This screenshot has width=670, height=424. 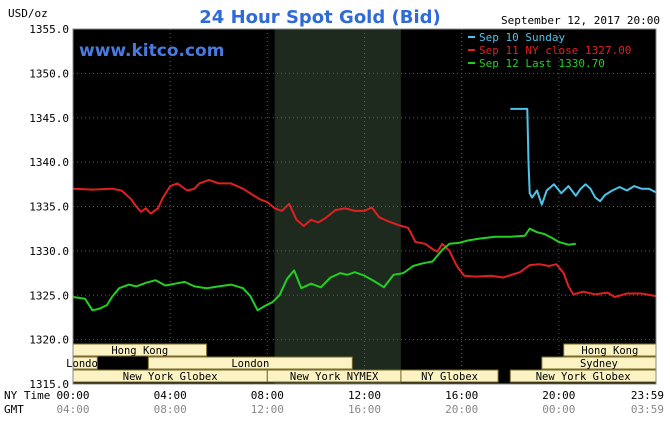 I want to click on session-label: New York NYMEX, so click(x=334, y=377).